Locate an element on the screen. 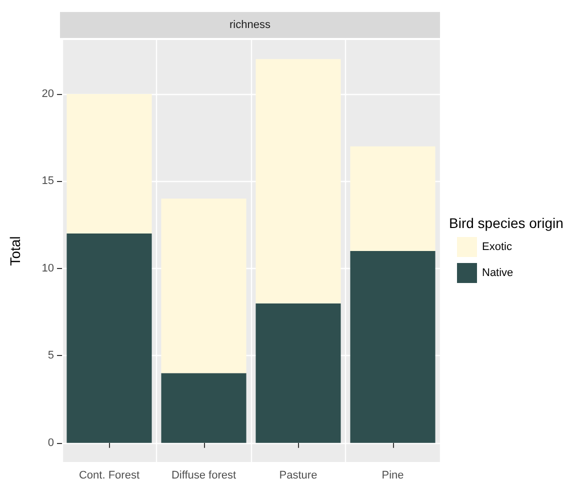 The width and height of the screenshot is (583, 485). y-tick-label: 0 is located at coordinates (51, 442).